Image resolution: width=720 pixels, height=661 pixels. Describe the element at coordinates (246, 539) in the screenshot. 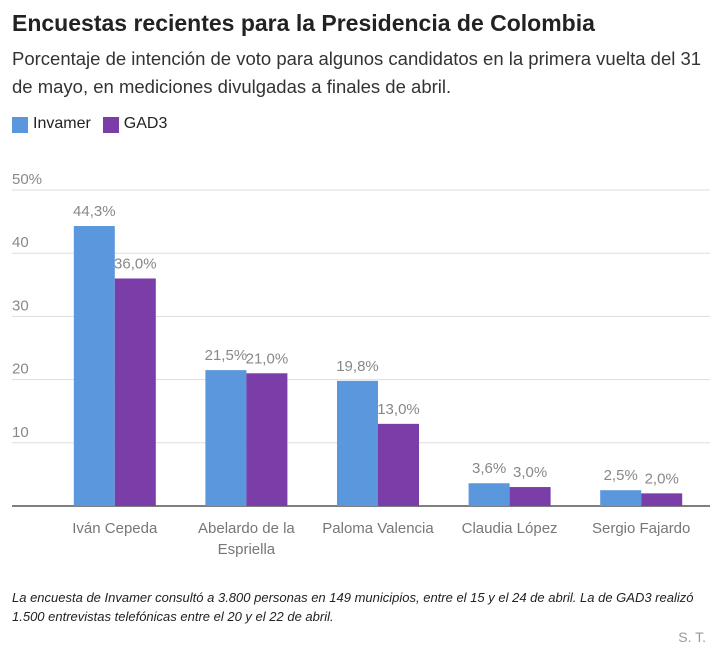

I see `x-tick-label: Abelardo de la Espriella` at that location.